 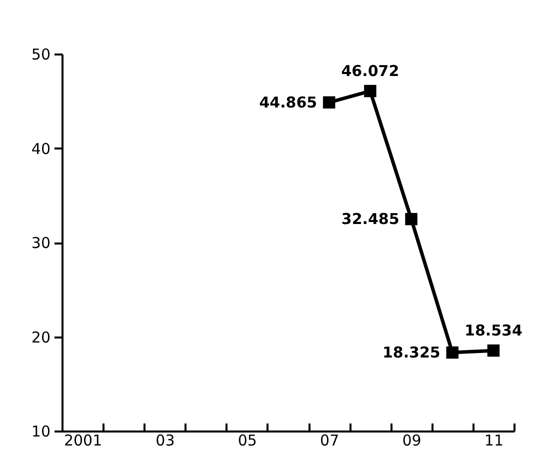 What do you see at coordinates (370, 219) in the screenshot?
I see `data-label: 32.485` at bounding box center [370, 219].